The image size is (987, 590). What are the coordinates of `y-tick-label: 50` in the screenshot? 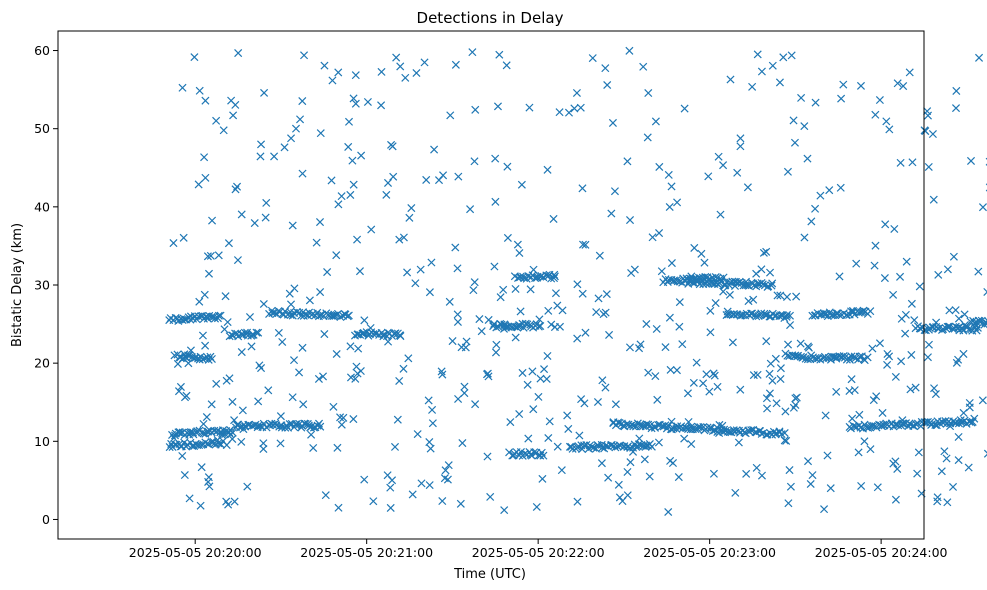 It's located at (42, 128).